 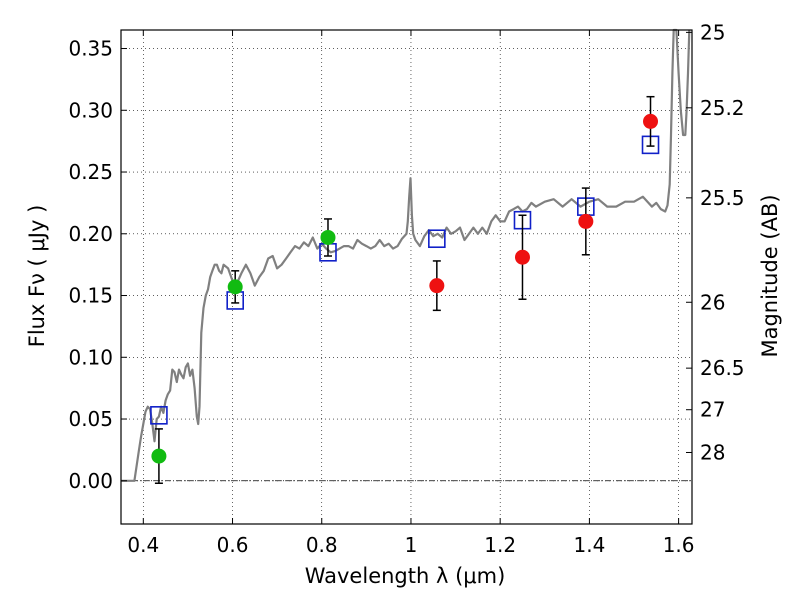 What do you see at coordinates (405, 576) in the screenshot?
I see `x-axis-label: Wavelength λ (μm)` at bounding box center [405, 576].